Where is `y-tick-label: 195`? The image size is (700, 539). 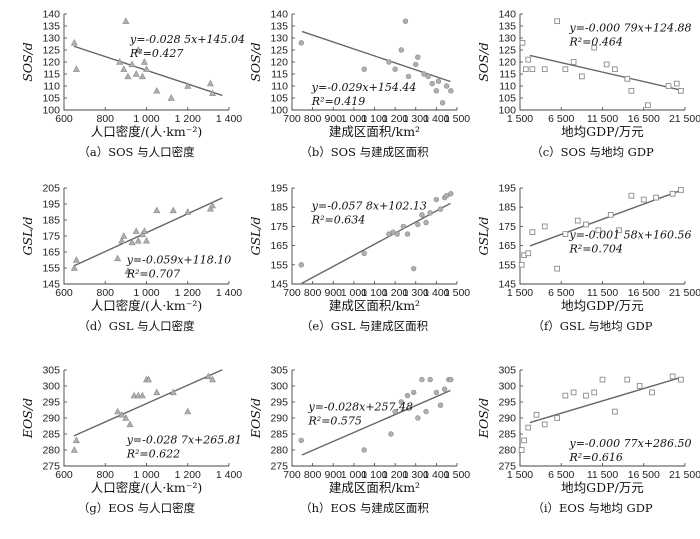
y-tick-label: 195 is located at coordinates (507, 189).